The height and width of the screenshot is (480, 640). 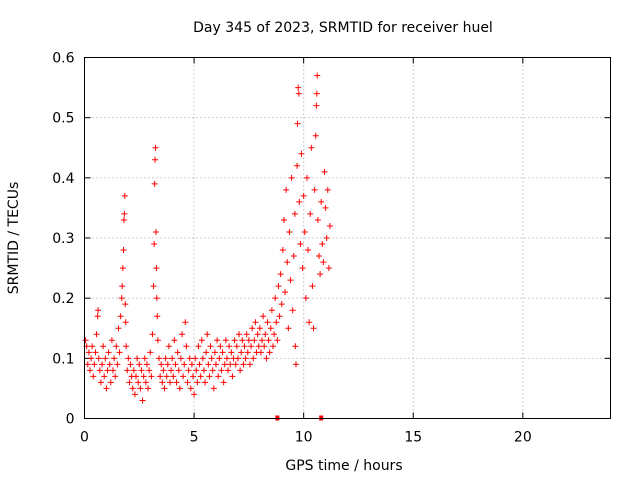 What do you see at coordinates (63, 359) in the screenshot?
I see `y-tick-label: 0.1` at bounding box center [63, 359].